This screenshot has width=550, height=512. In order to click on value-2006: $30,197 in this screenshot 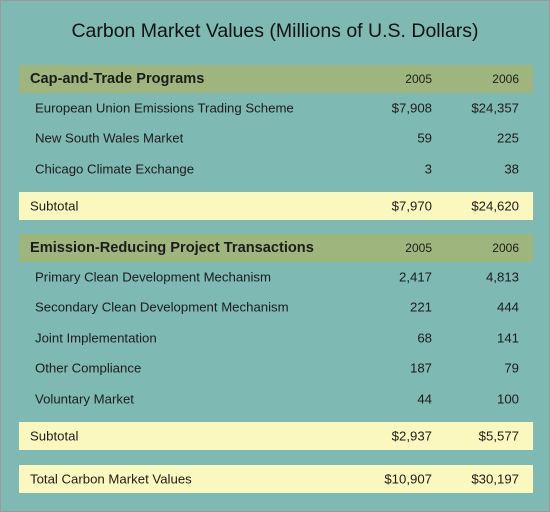, I will do `click(495, 479)`.